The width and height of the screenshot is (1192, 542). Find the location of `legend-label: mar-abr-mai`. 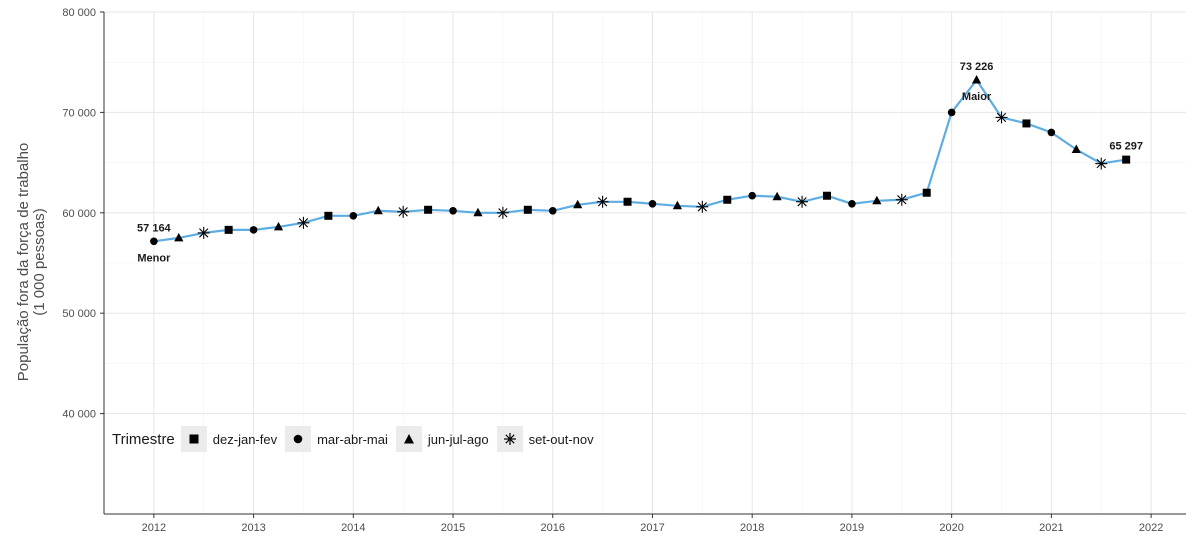

legend-label: mar-abr-mai is located at coordinates (352, 439).